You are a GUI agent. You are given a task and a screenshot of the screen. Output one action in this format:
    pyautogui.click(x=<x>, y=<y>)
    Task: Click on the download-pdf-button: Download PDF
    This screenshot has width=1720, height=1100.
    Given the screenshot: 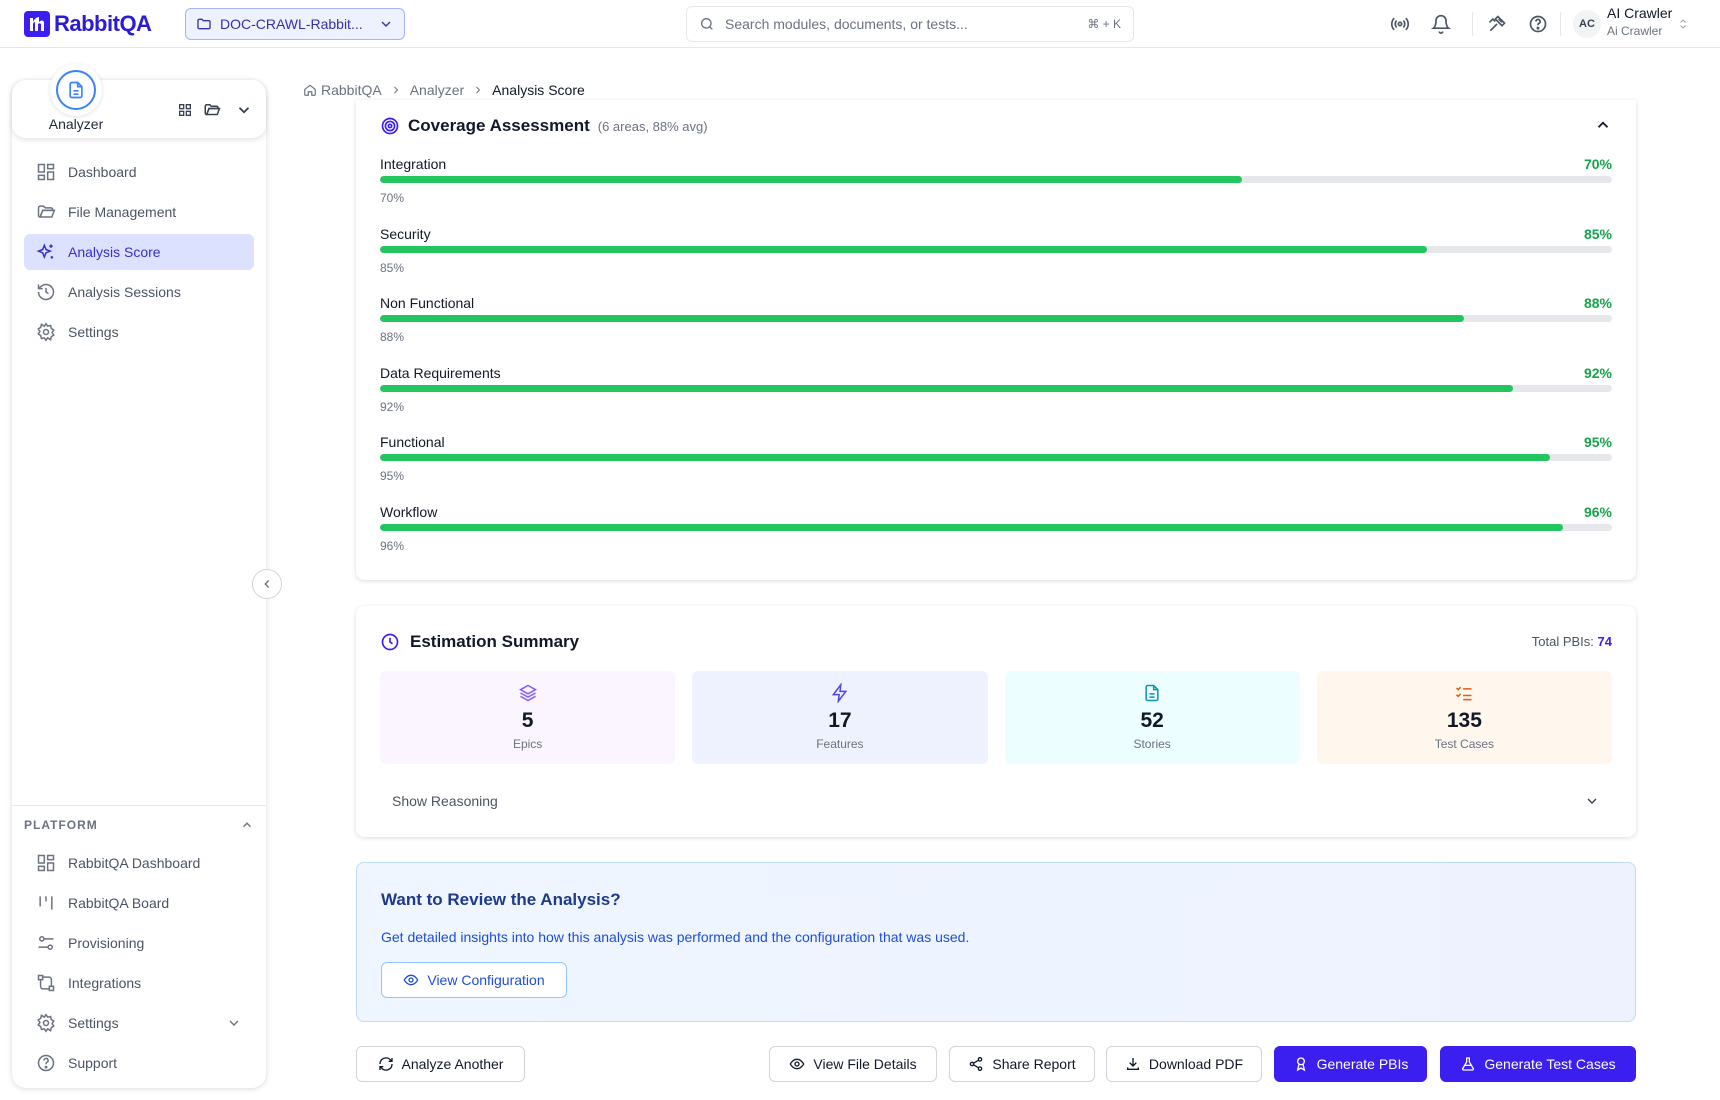 What is the action you would take?
    pyautogui.click(x=1184, y=1064)
    